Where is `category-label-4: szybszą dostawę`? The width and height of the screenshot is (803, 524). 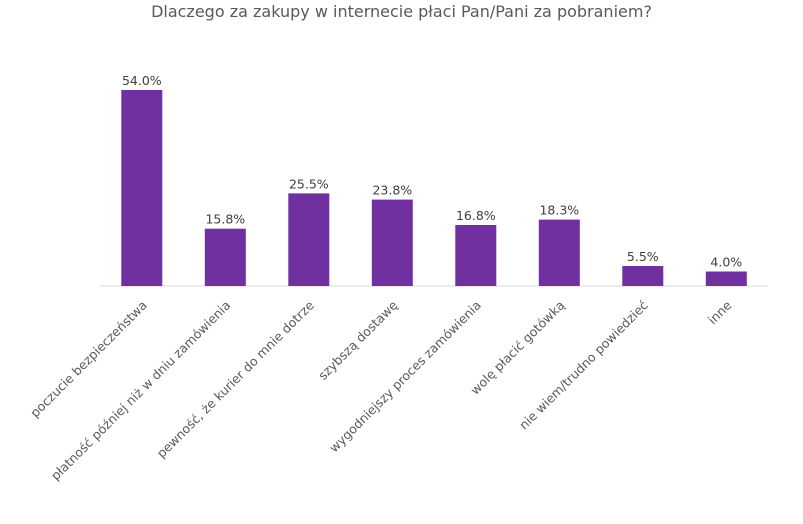
category-label-4: szybszą dostawę is located at coordinates (358, 340).